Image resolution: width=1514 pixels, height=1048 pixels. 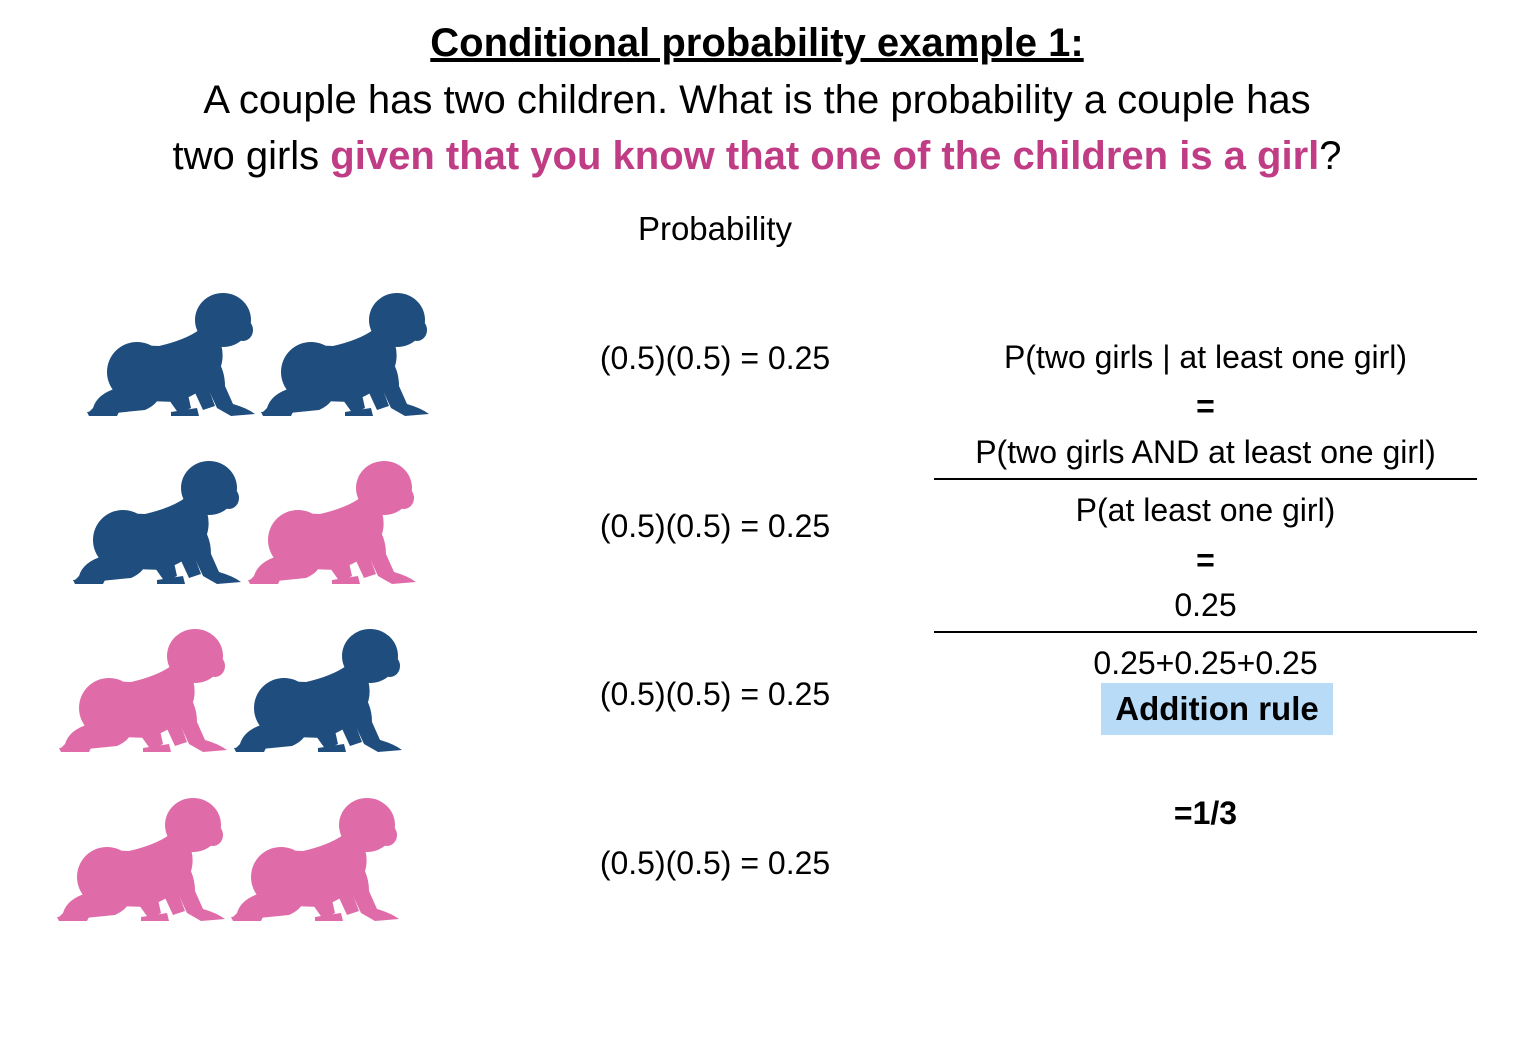 What do you see at coordinates (1205, 605) in the screenshot?
I see `numeric-numerator: 0.25` at bounding box center [1205, 605].